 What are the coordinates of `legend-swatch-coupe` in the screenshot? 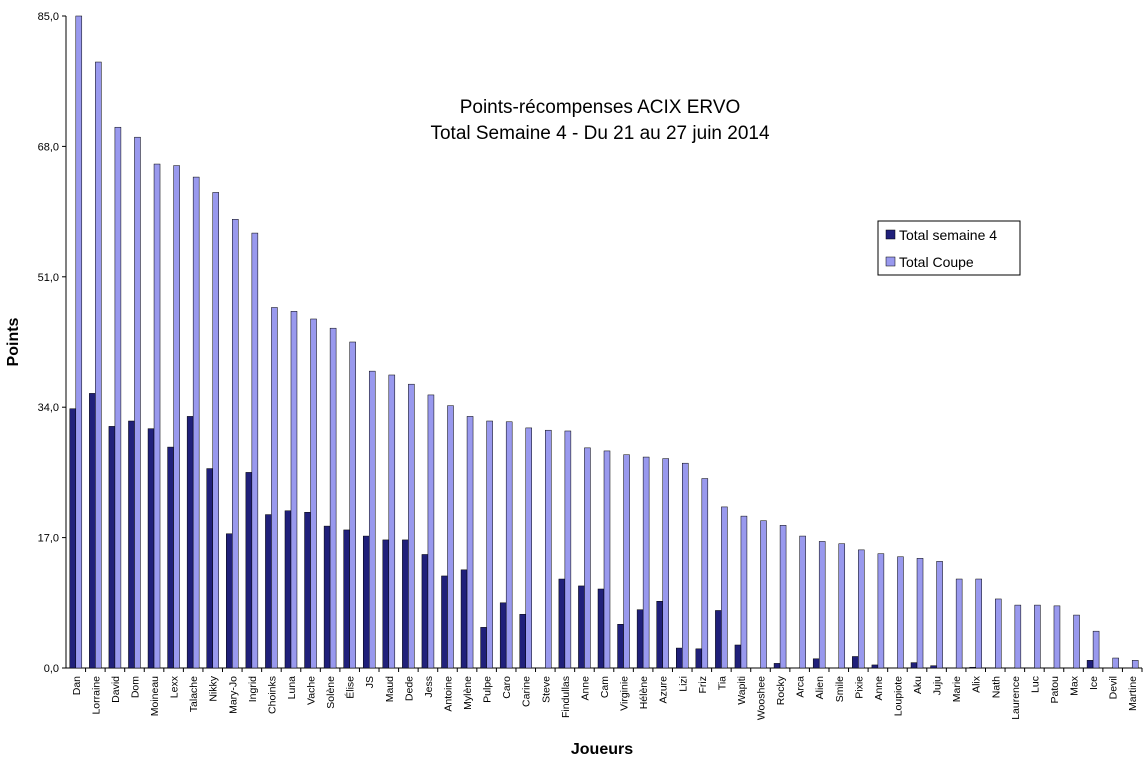 It's located at (890, 261).